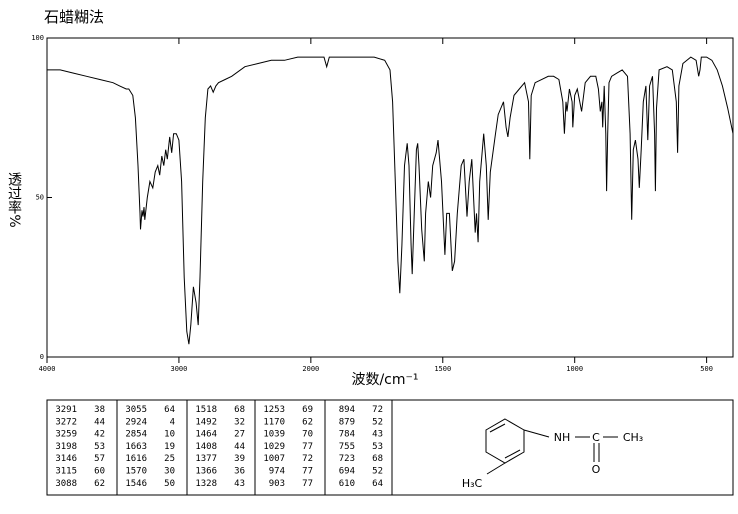  What do you see at coordinates (347, 484) in the screenshot?
I see `table-cell: 610` at bounding box center [347, 484].